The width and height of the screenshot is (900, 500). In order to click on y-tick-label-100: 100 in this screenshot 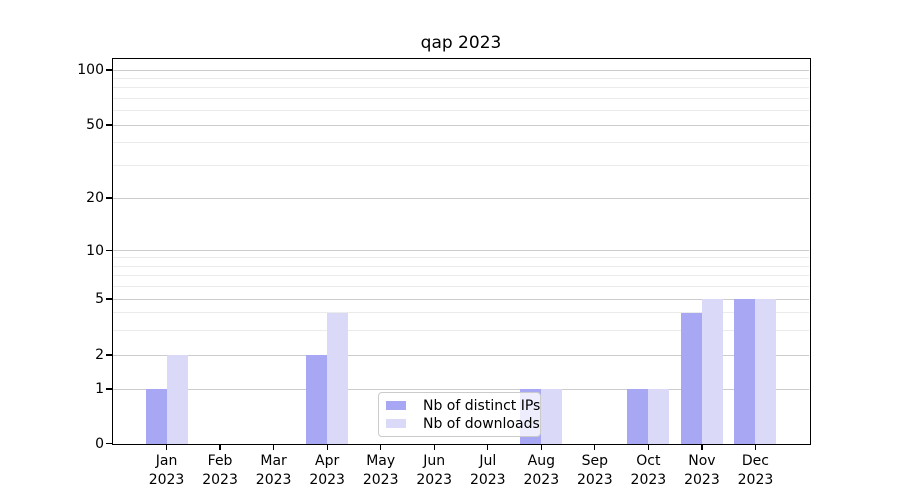, I will do `click(90, 70)`.